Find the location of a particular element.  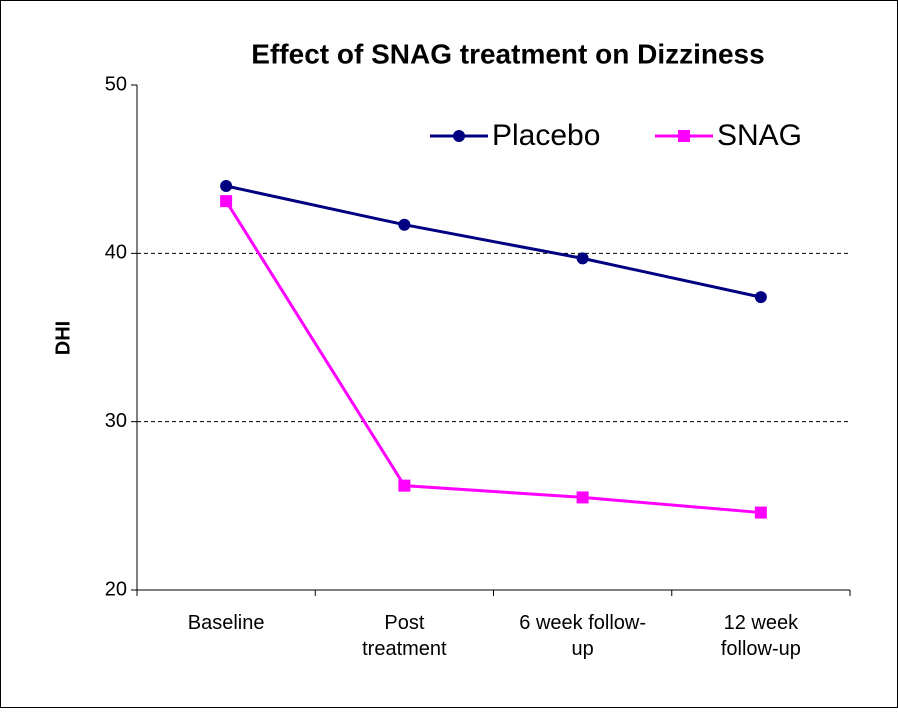

y-tick-label: 40 is located at coordinates (116, 253).